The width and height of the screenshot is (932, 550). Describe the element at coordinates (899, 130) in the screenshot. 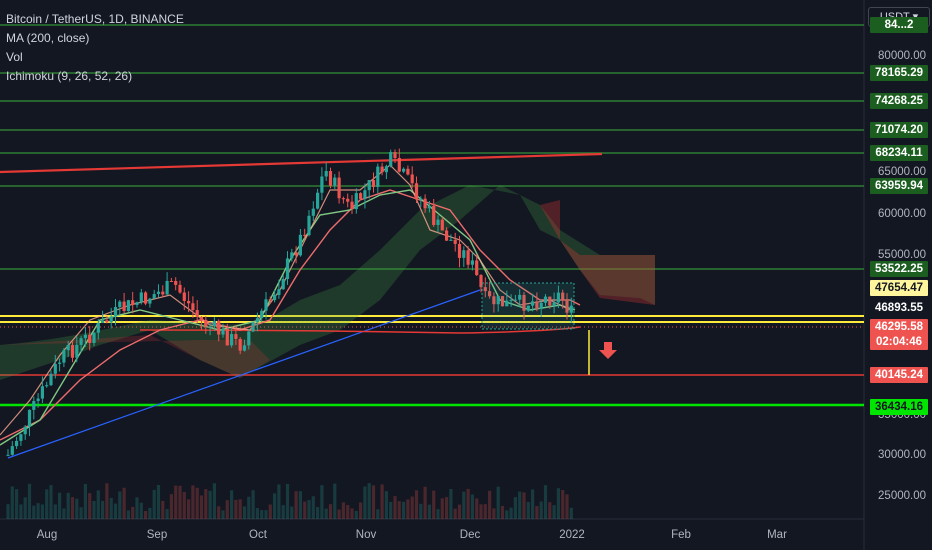

I see `price-tag: 71074.20` at that location.